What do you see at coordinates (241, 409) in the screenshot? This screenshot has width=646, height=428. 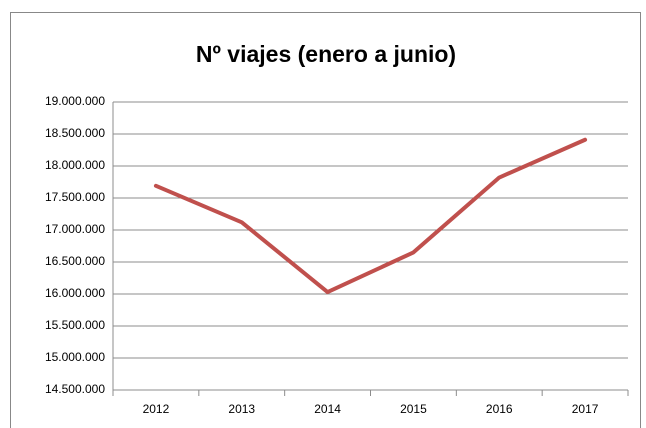 I see `x-tick-label: 2013` at bounding box center [241, 409].